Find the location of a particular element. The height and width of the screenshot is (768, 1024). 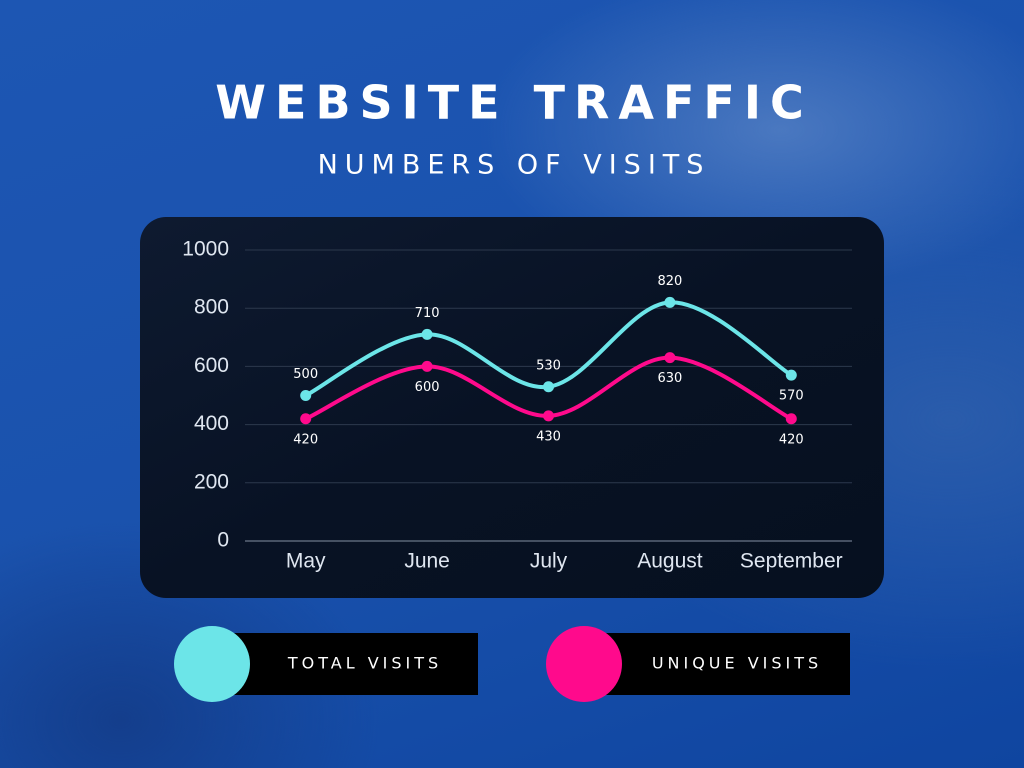

data-label: 630 is located at coordinates (669, 378).